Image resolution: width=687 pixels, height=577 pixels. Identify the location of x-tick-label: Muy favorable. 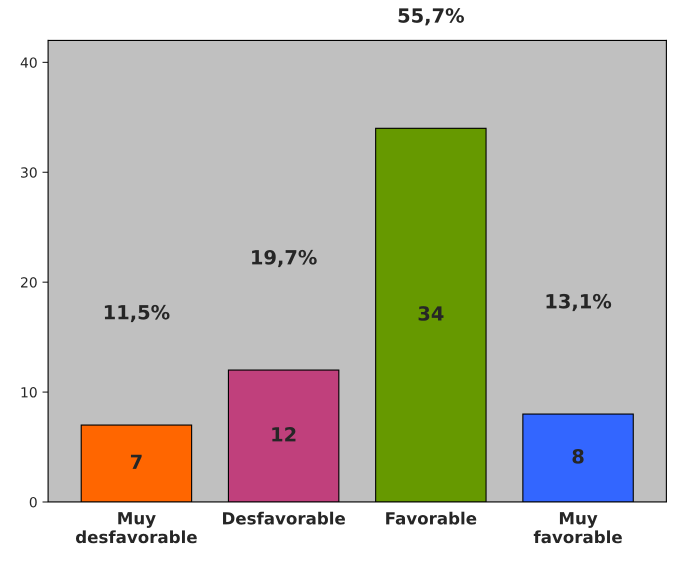
(578, 528).